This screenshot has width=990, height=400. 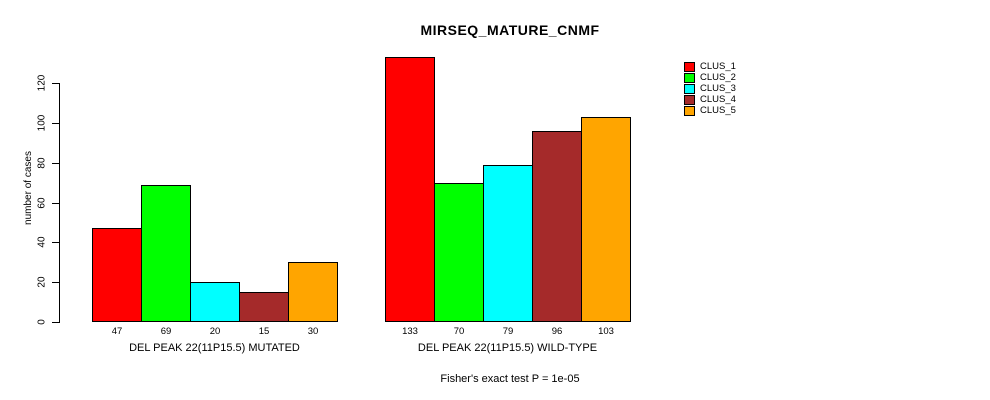 What do you see at coordinates (508, 331) in the screenshot?
I see `bar-value-label: 79` at bounding box center [508, 331].